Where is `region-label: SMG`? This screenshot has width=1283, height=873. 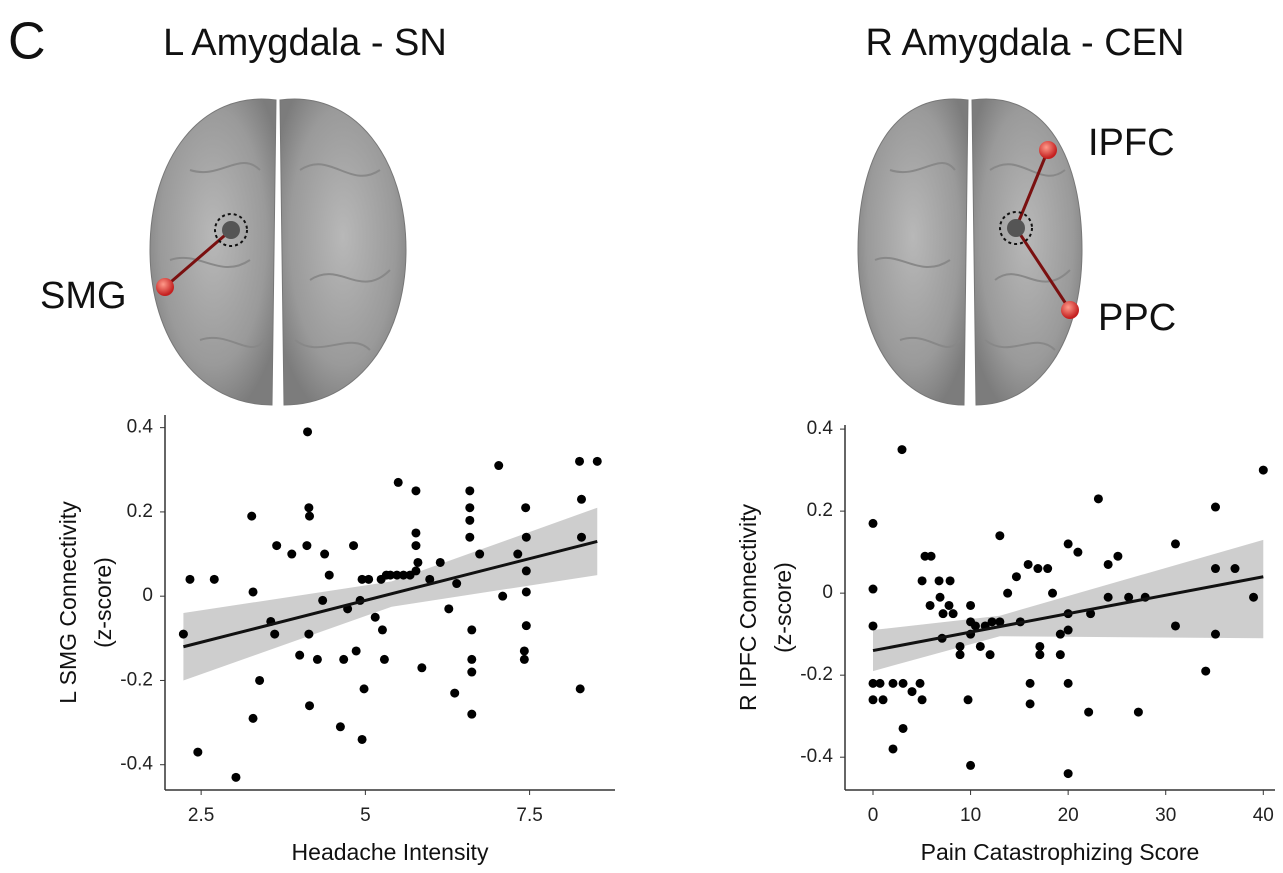 region-label: SMG is located at coordinates (83, 296).